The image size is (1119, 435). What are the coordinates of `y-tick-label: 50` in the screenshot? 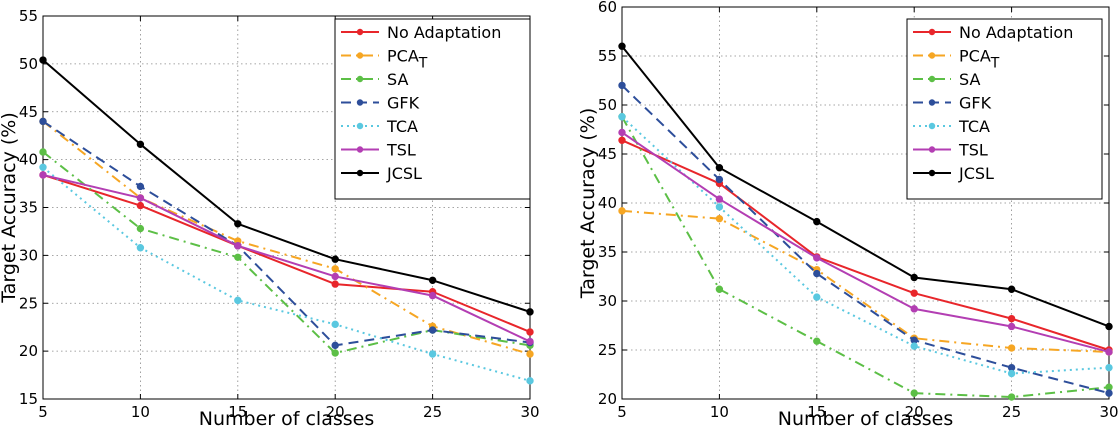 It's located at (28, 64).